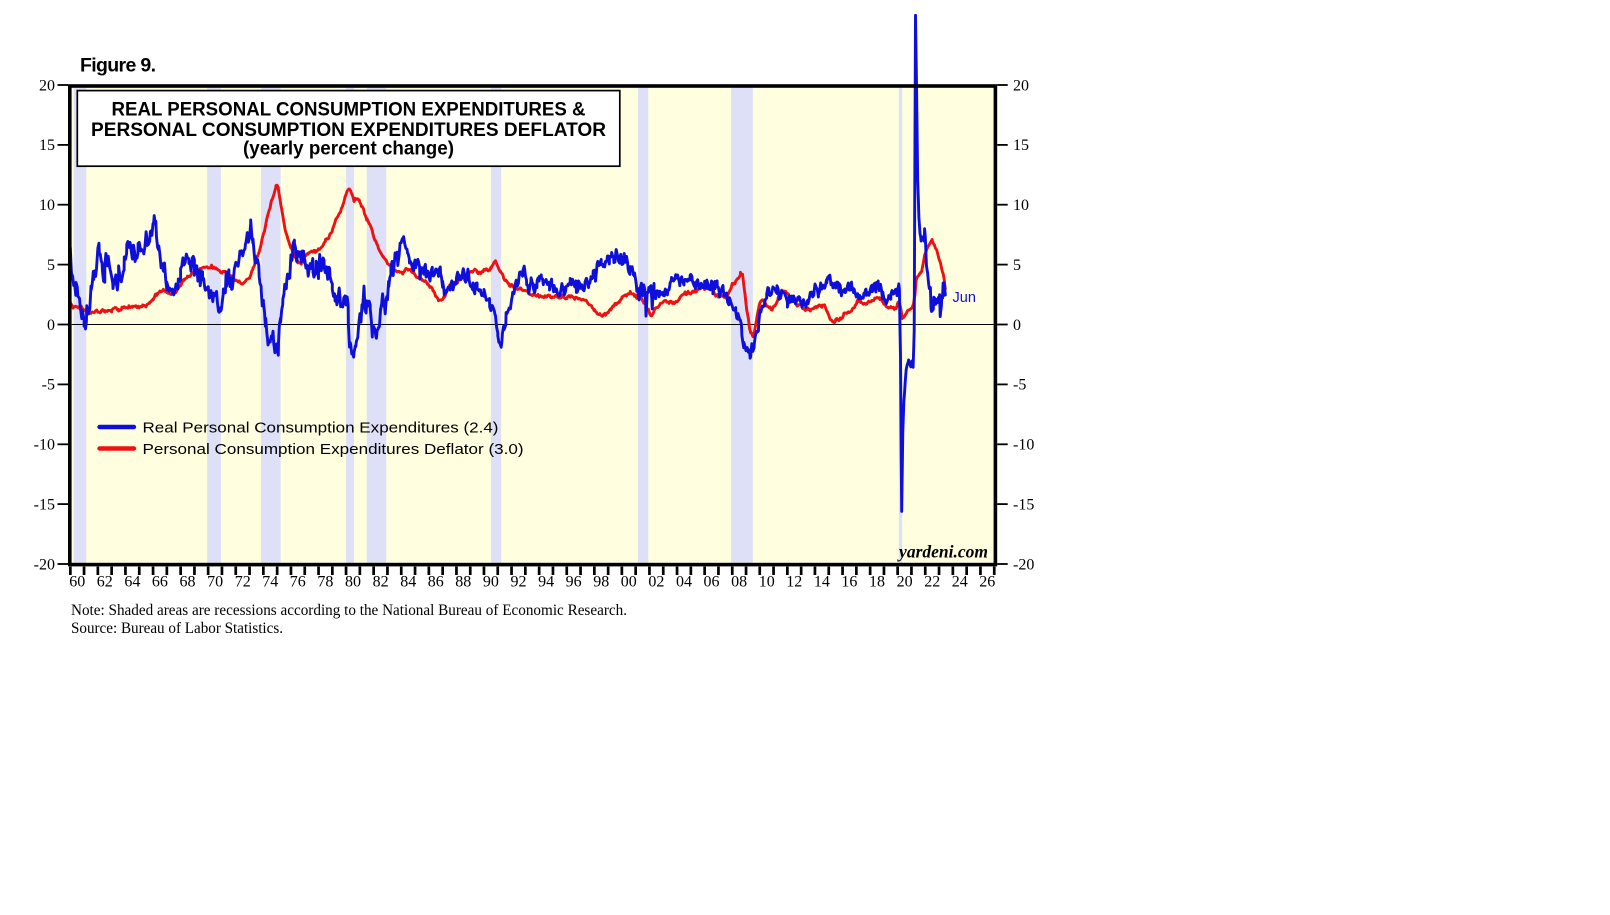 Image resolution: width=1610 pixels, height=915 pixels. Describe the element at coordinates (463, 582) in the screenshot. I see `svg-text: 88` at that location.